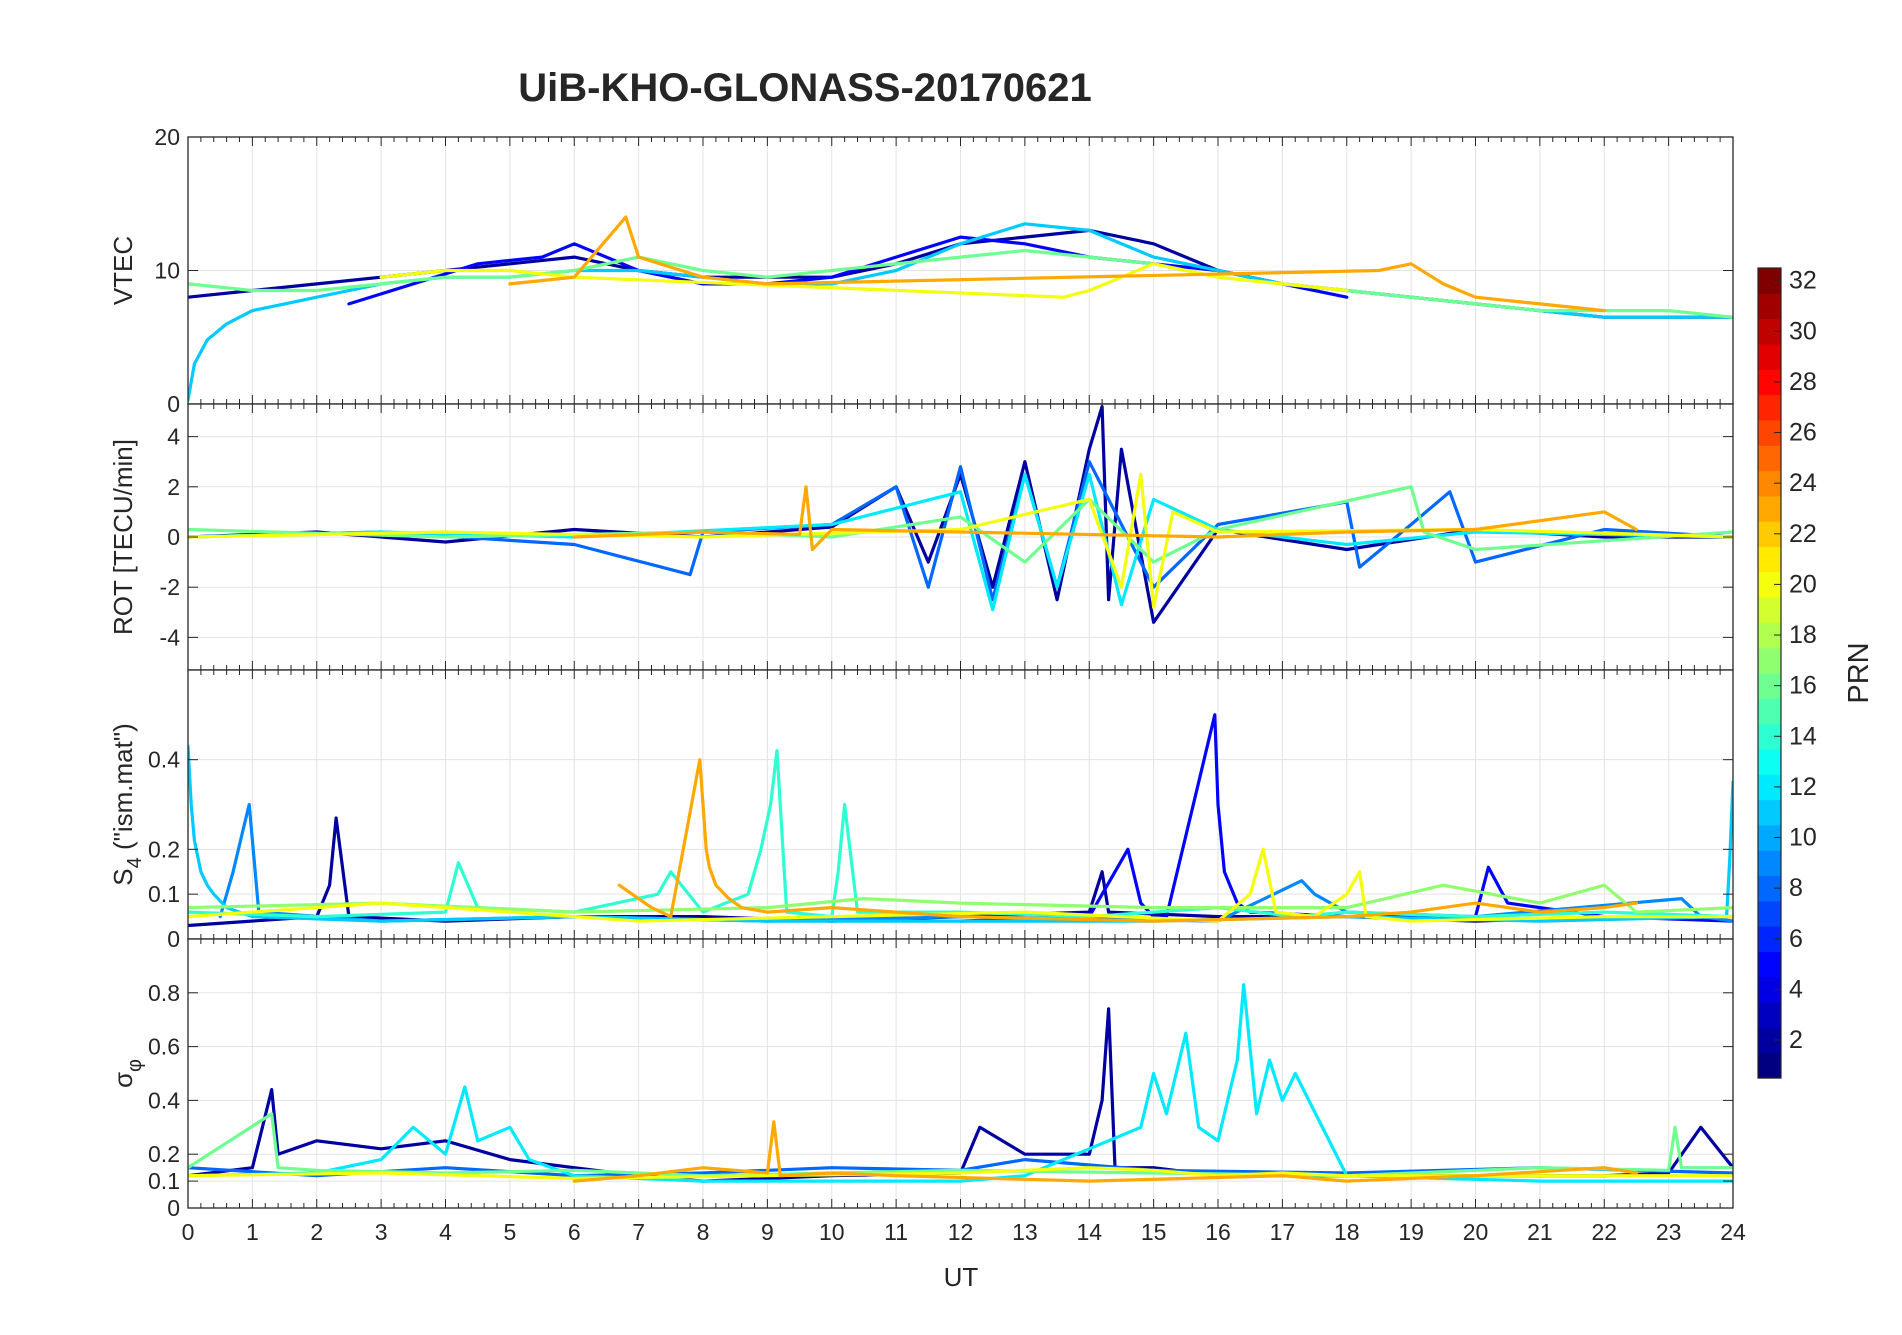 Image resolution: width=1902 pixels, height=1335 pixels. I want to click on colorbar-label: PRN, so click(1859, 672).